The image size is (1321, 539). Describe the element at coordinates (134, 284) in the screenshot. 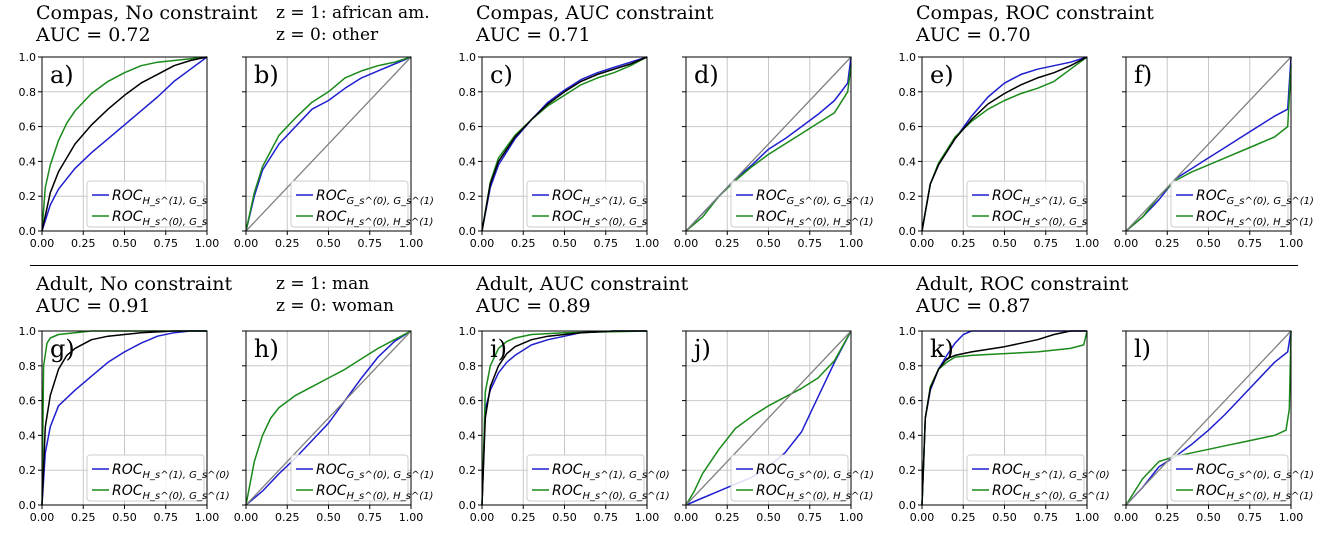

I see `header-title: Adult, No constraint` at that location.